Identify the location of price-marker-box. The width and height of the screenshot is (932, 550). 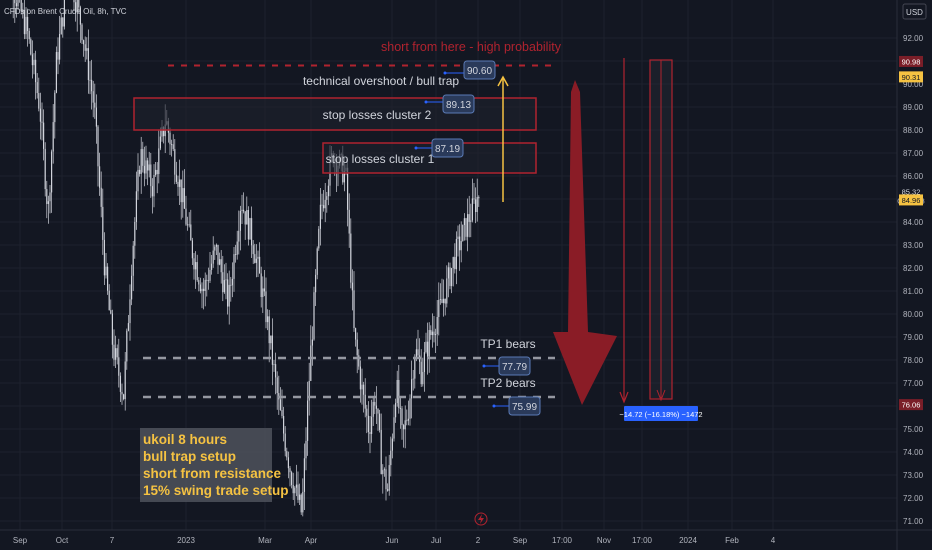
(911, 200).